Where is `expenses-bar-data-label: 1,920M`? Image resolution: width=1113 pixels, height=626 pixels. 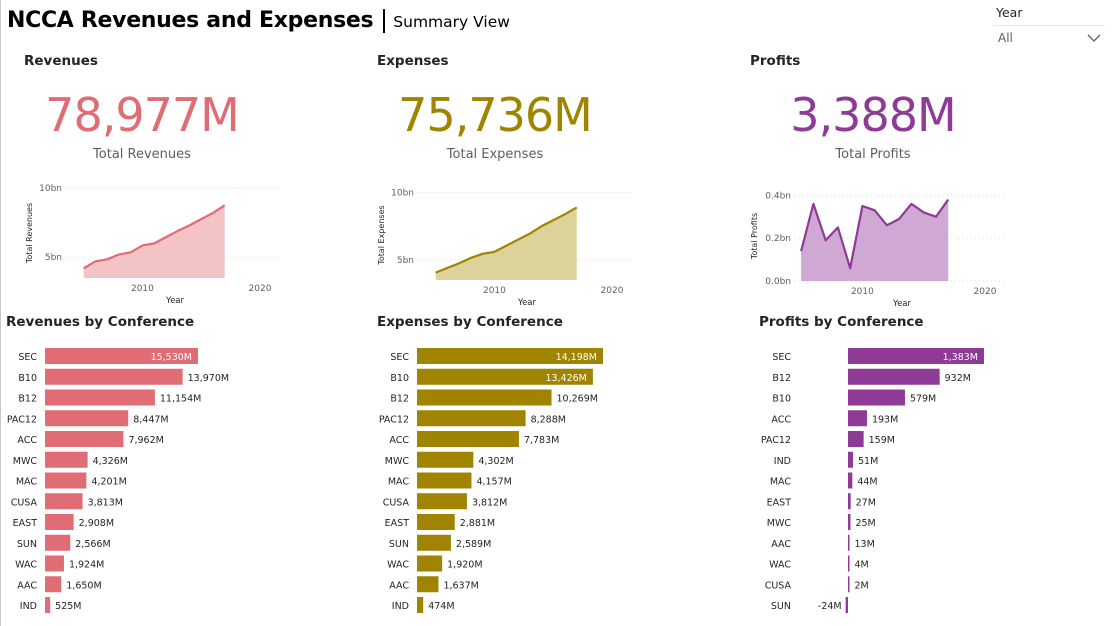
expenses-bar-data-label: 1,920M is located at coordinates (464, 565).